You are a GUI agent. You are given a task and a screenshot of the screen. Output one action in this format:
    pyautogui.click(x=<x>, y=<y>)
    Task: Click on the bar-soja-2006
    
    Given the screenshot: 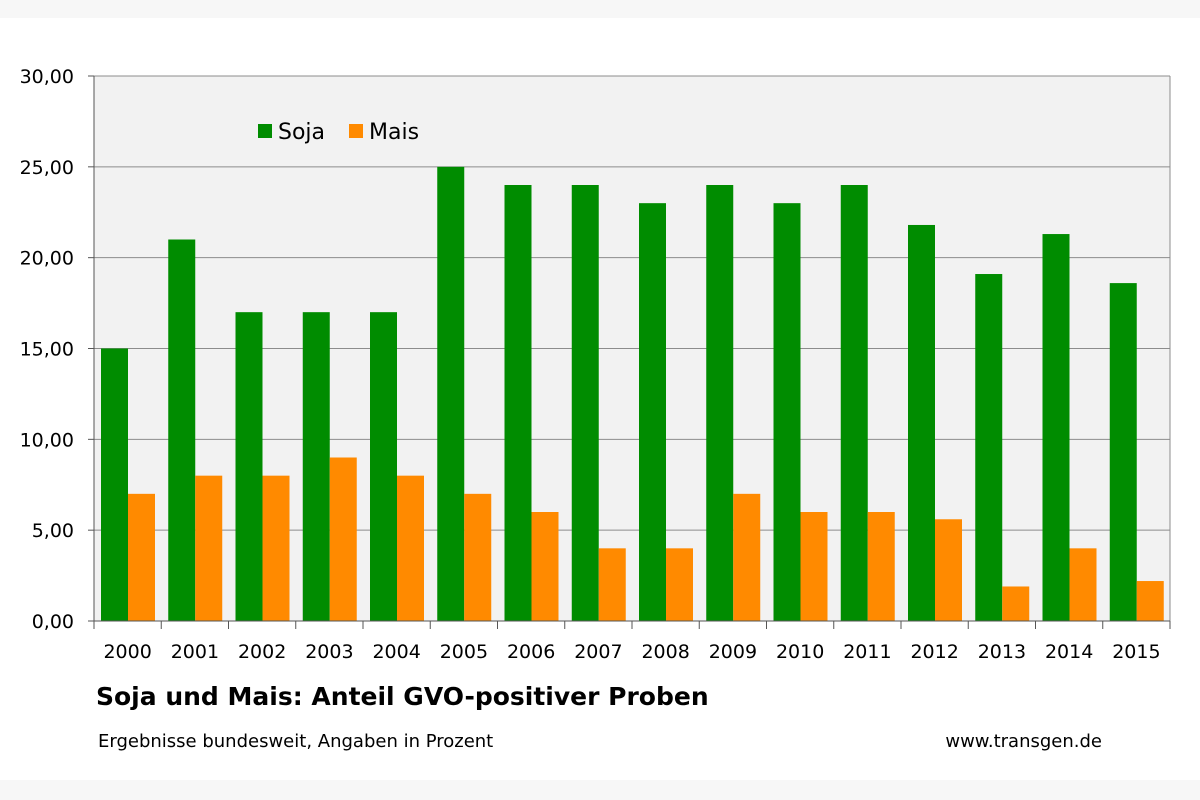 What is the action you would take?
    pyautogui.click(x=518, y=403)
    